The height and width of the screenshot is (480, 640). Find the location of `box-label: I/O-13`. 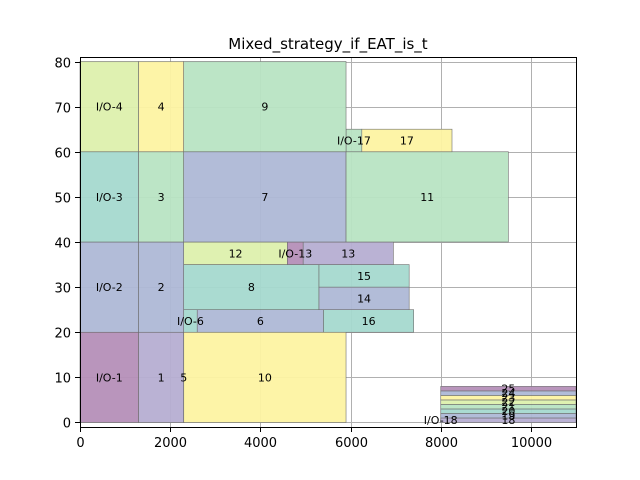

box-label: I/O-13 is located at coordinates (295, 253).